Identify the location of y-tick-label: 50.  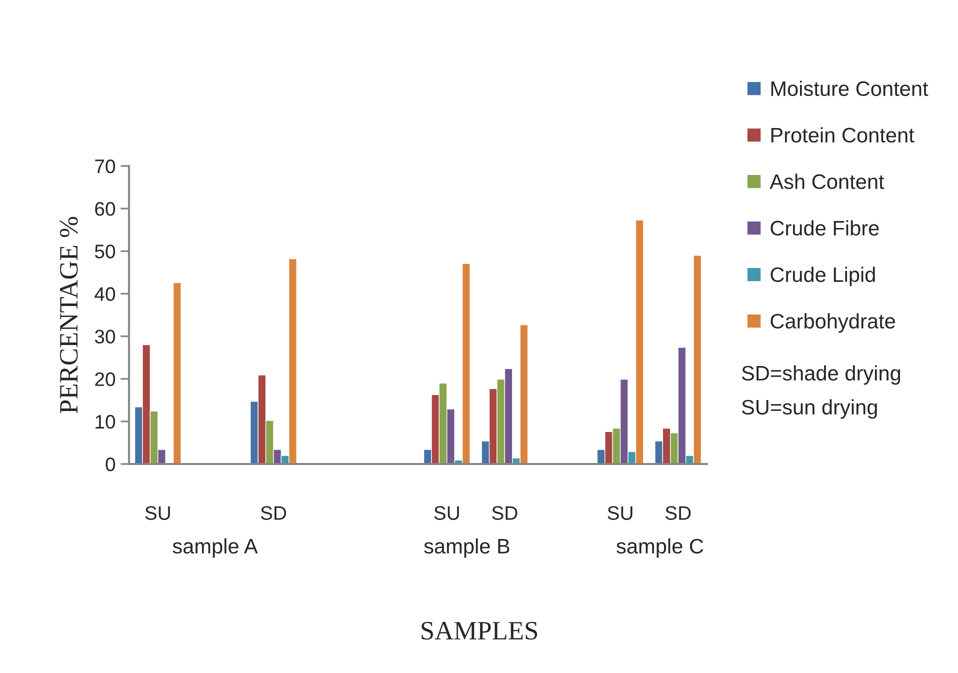
(105, 251).